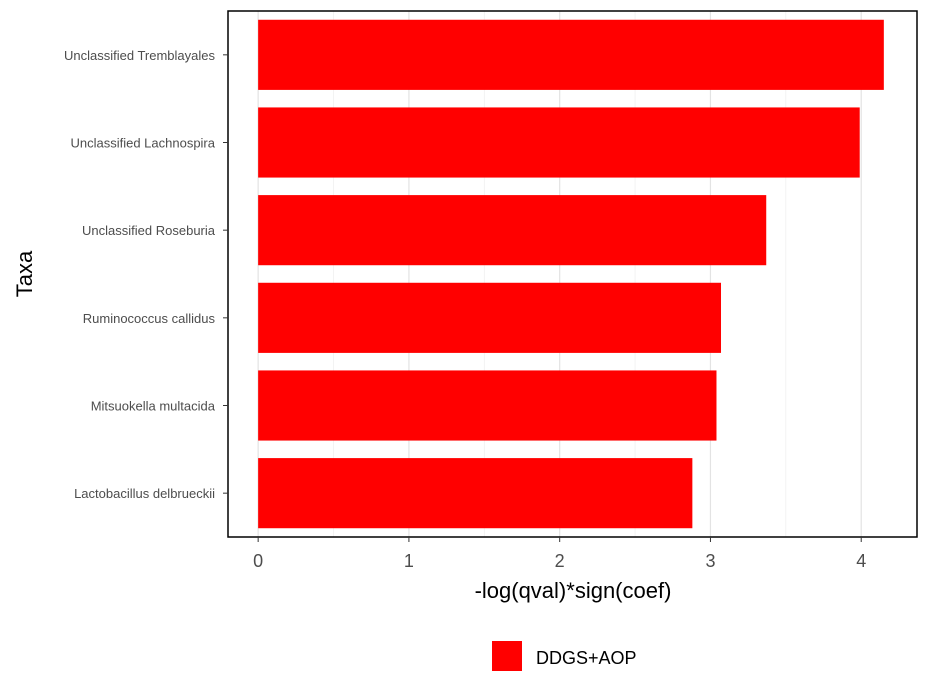 The height and width of the screenshot is (699, 930). What do you see at coordinates (144, 493) in the screenshot?
I see `category-label: Lactobacillus delbrueckii` at bounding box center [144, 493].